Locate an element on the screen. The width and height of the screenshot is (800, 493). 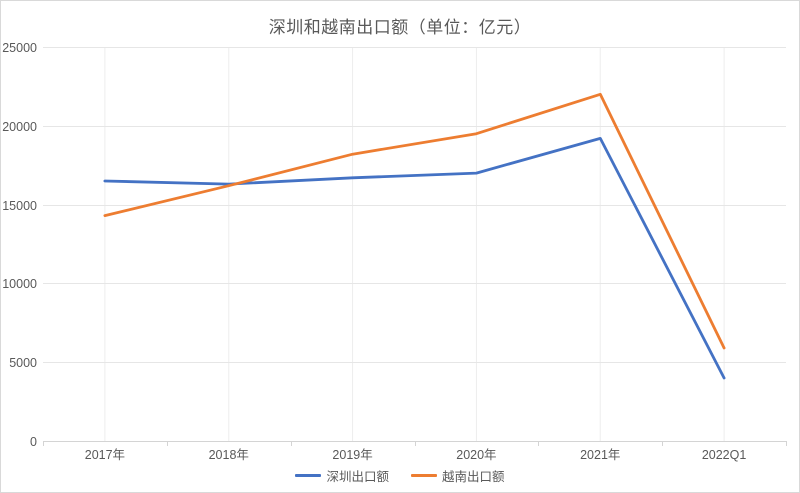
y-axis-tick-label: 15000 is located at coordinates (19, 206).